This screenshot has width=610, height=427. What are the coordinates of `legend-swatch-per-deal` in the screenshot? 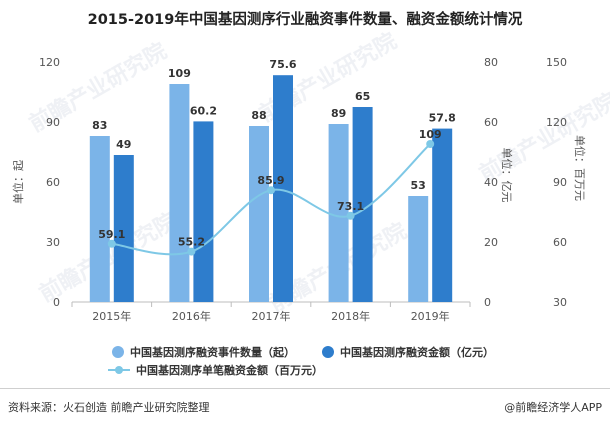 It's located at (119, 370).